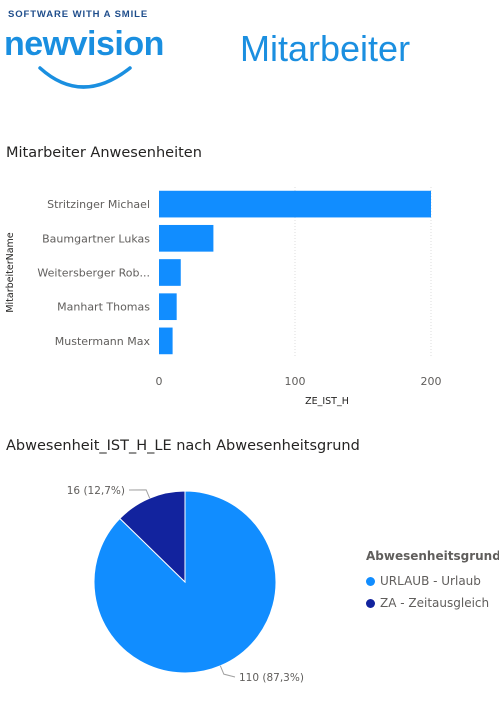 This screenshot has height=703, width=499. What do you see at coordinates (370, 581) in the screenshot?
I see `legend-dot-urlaub` at bounding box center [370, 581].